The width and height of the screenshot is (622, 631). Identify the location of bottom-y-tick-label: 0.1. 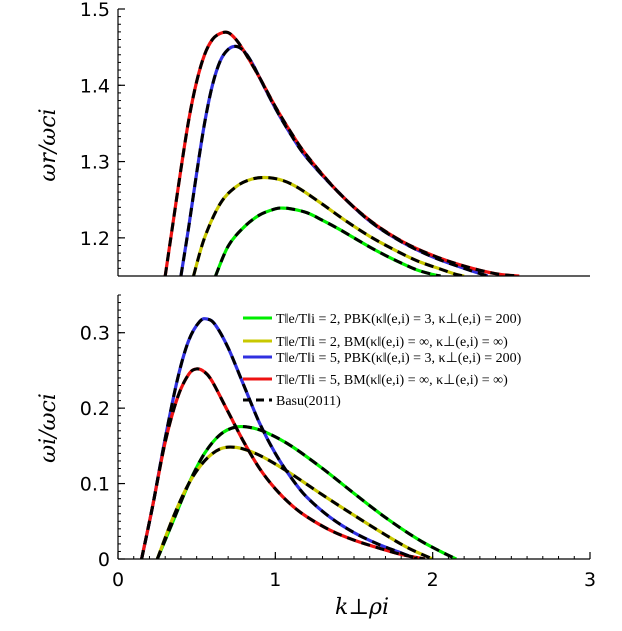
(95, 485).